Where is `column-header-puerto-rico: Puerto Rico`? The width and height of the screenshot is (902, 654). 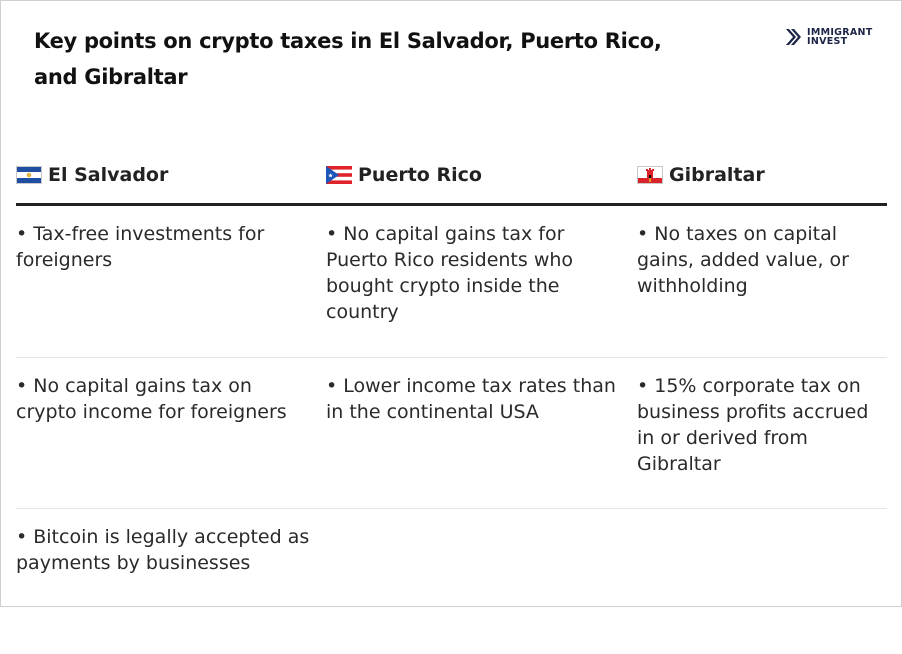
column-header-puerto-rico: Puerto Rico is located at coordinates (481, 175).